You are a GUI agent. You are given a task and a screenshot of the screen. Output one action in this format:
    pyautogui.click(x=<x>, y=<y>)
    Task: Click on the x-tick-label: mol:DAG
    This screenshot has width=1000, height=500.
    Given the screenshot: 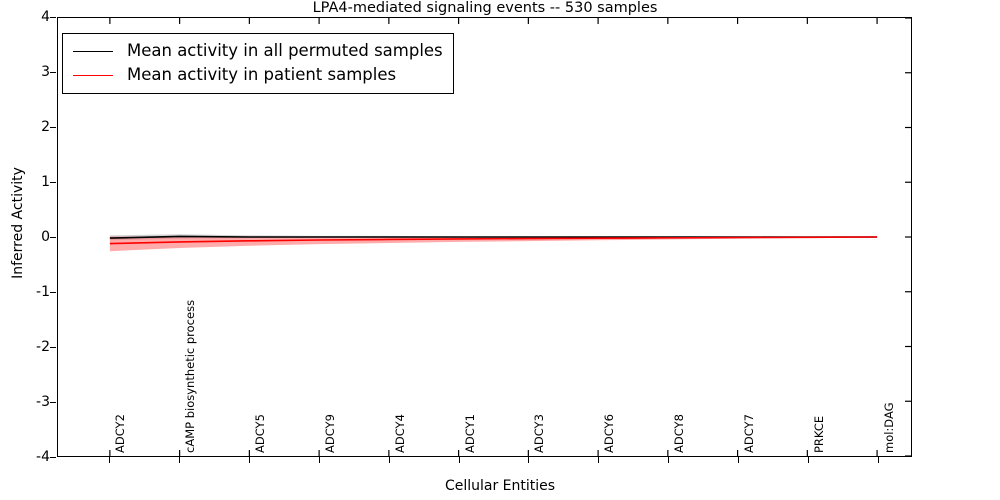 What is the action you would take?
    pyautogui.click(x=889, y=427)
    